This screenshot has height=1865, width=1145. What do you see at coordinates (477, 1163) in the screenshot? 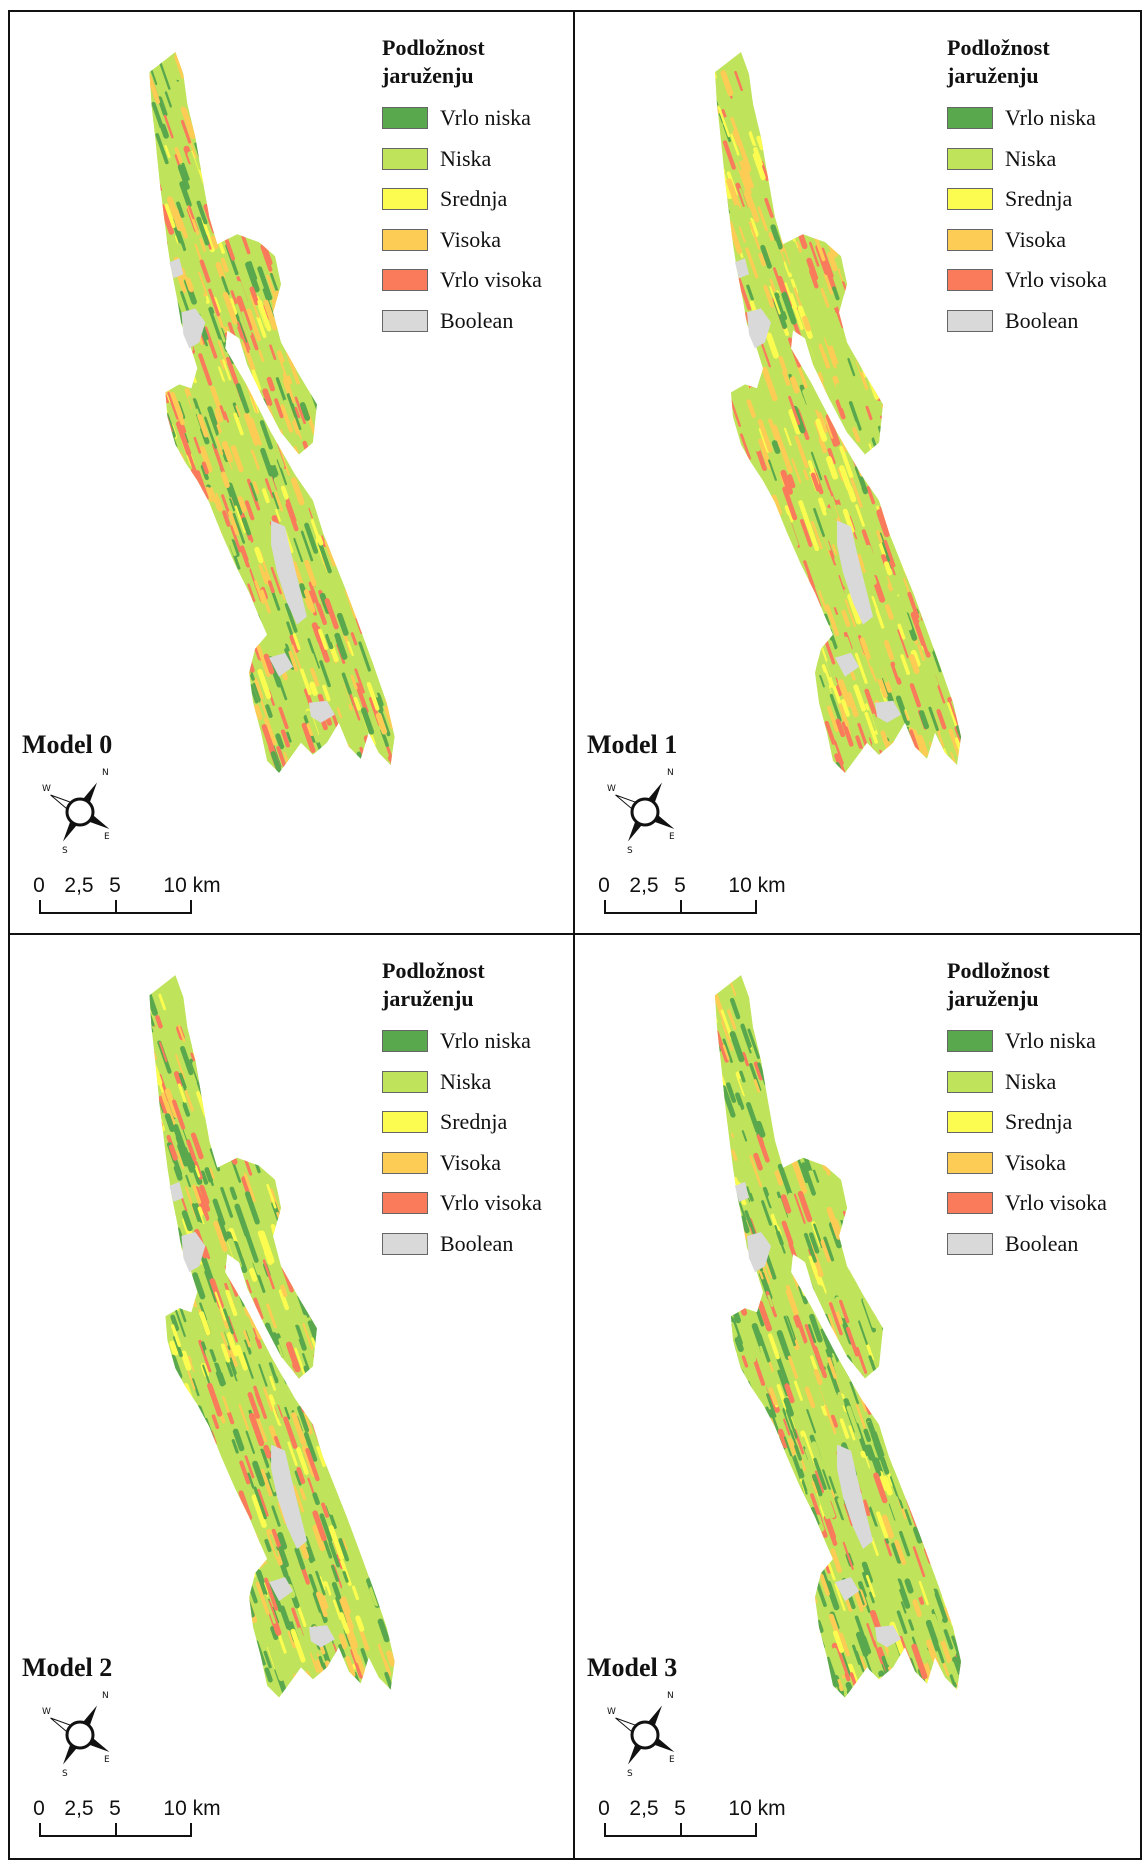
I see `legend-item: Visoka` at bounding box center [477, 1163].